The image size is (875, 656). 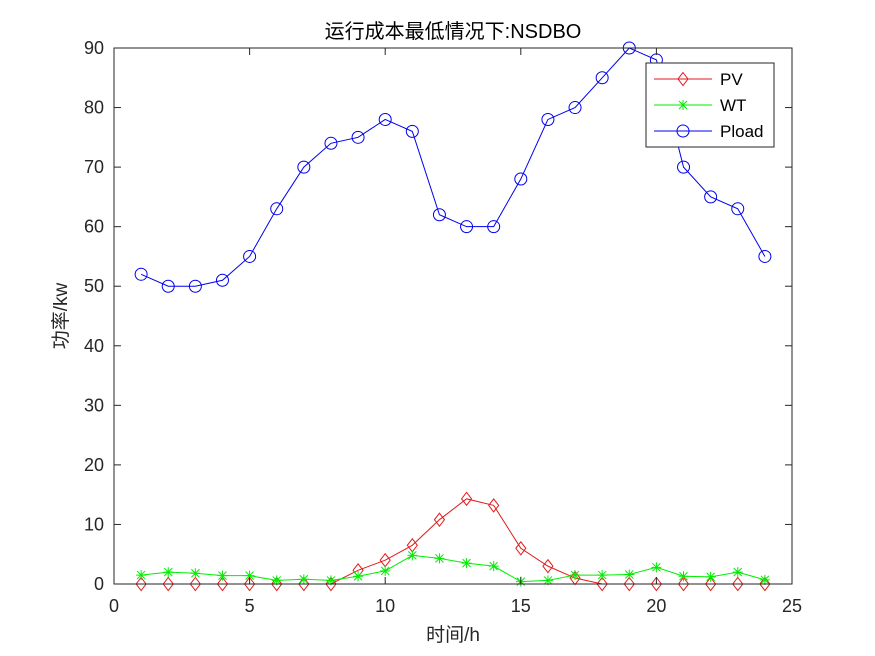 What do you see at coordinates (94, 227) in the screenshot?
I see `y-tick-label: 60` at bounding box center [94, 227].